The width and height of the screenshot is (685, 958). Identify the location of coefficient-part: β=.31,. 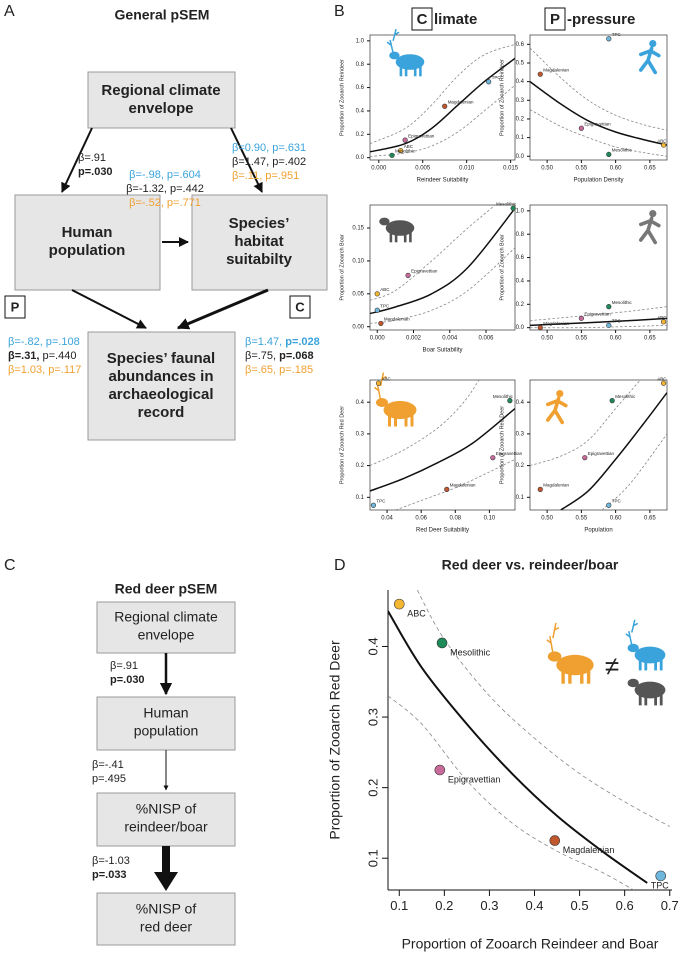
(24, 356).